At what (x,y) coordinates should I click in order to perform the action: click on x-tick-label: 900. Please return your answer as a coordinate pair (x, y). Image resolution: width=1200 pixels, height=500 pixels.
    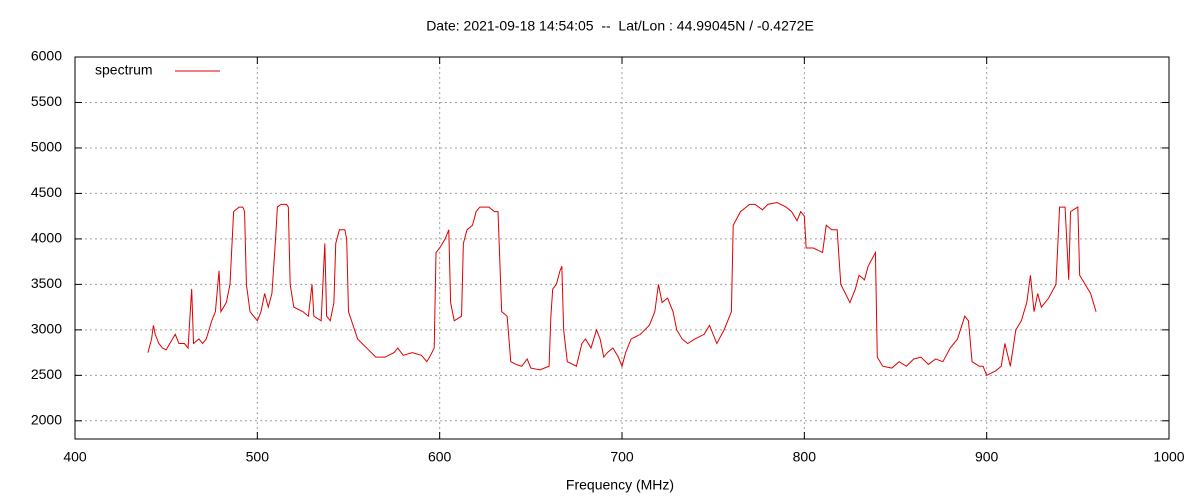
    Looking at the image, I should click on (987, 457).